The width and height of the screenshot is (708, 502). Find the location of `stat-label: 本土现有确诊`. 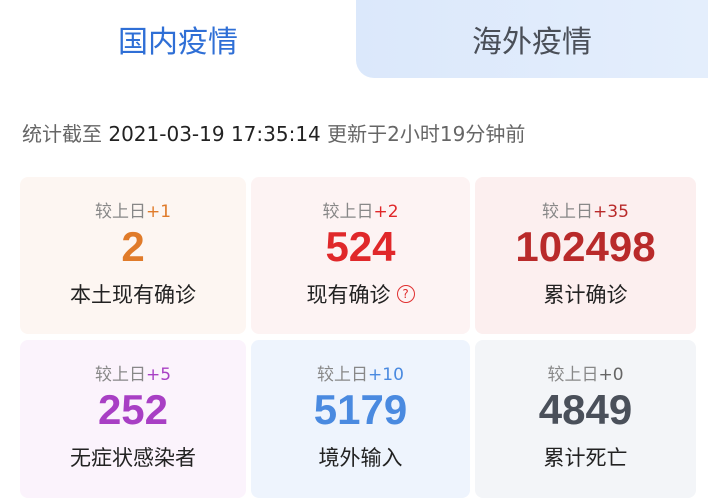

stat-label: 本土现有确诊 is located at coordinates (133, 294).